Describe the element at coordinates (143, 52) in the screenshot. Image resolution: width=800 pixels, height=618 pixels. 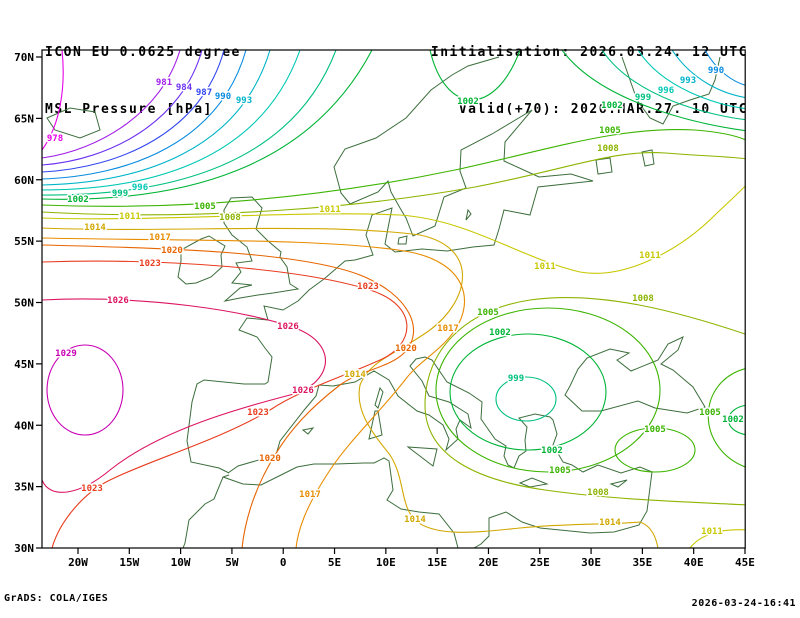
I see `model-title: ICON EU 0.0625 degree` at that location.